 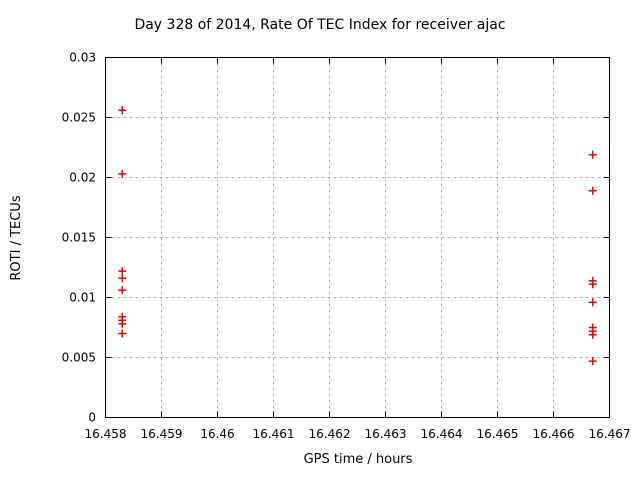 I want to click on y-tick-label: 0.005, so click(x=79, y=358).